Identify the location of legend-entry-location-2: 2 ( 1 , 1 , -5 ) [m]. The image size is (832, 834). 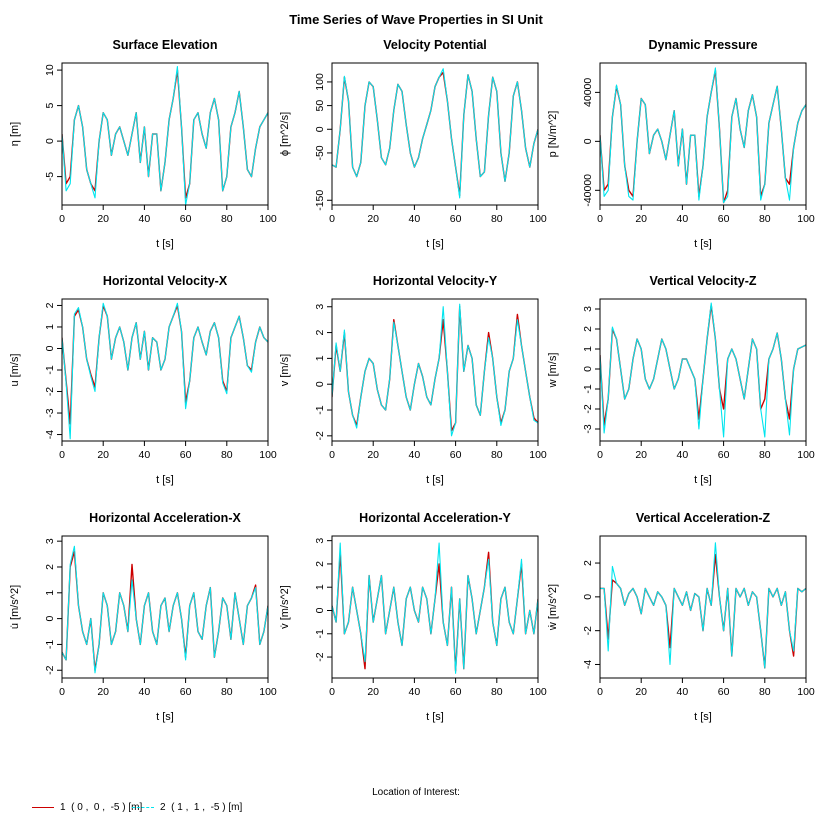
(187, 807).